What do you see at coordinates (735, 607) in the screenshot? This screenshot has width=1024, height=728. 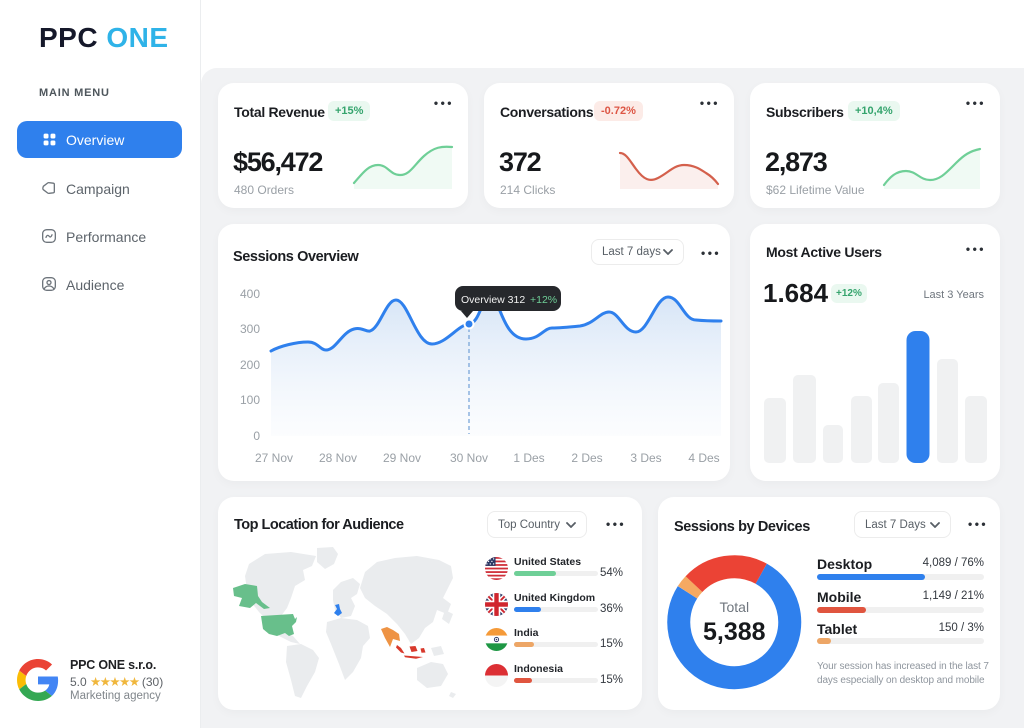 I see `svg-text: Total` at bounding box center [735, 607].